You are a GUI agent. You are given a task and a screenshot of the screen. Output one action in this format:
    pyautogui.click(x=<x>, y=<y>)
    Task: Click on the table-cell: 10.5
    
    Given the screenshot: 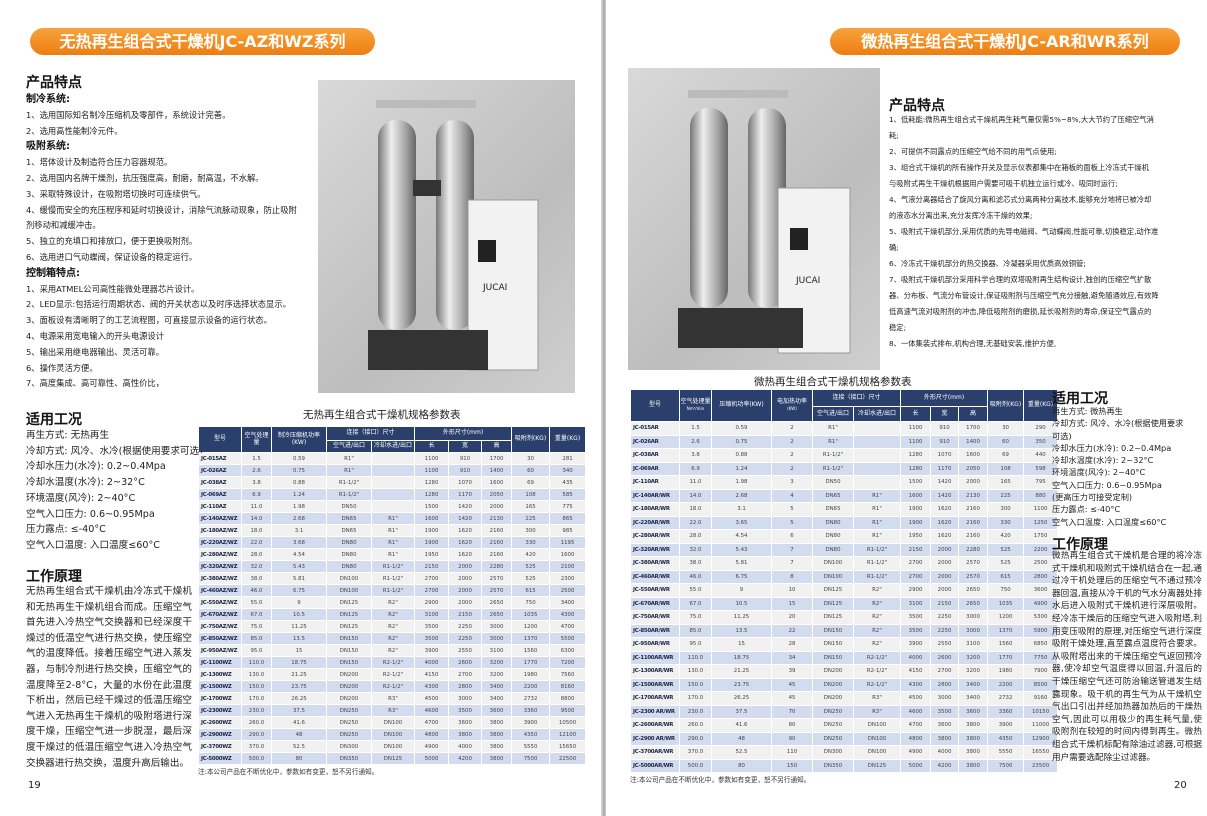 What is the action you would take?
    pyautogui.click(x=741, y=603)
    